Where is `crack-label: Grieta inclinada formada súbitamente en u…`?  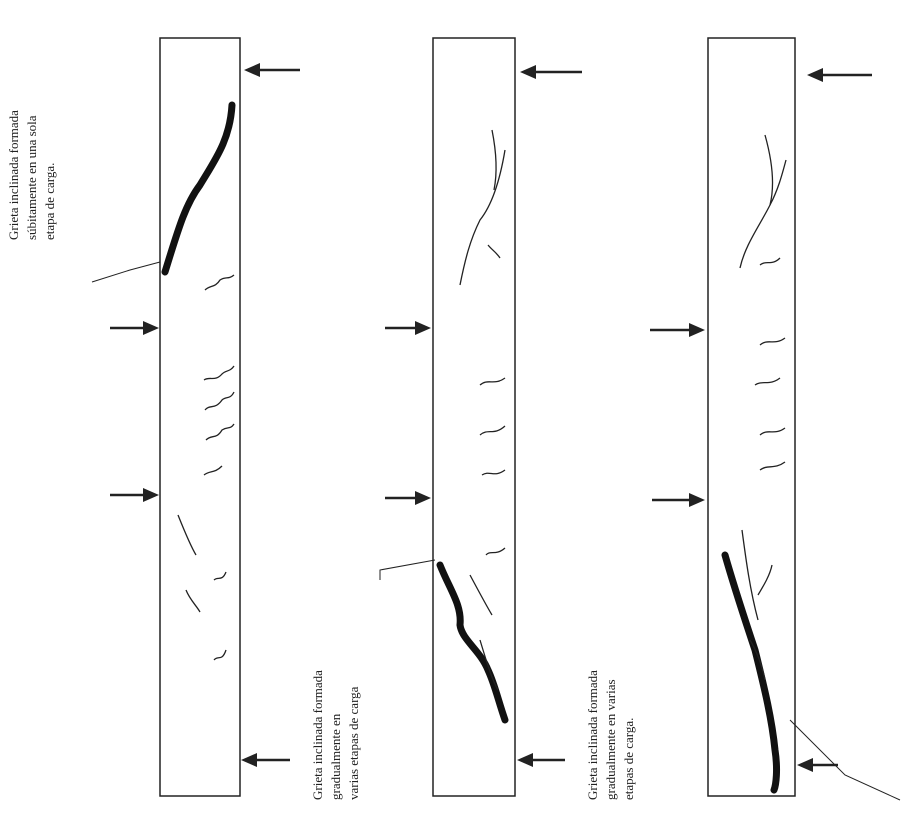
crack-label: Grieta inclinada formada súbitamente en u… is located at coordinates (31, 175).